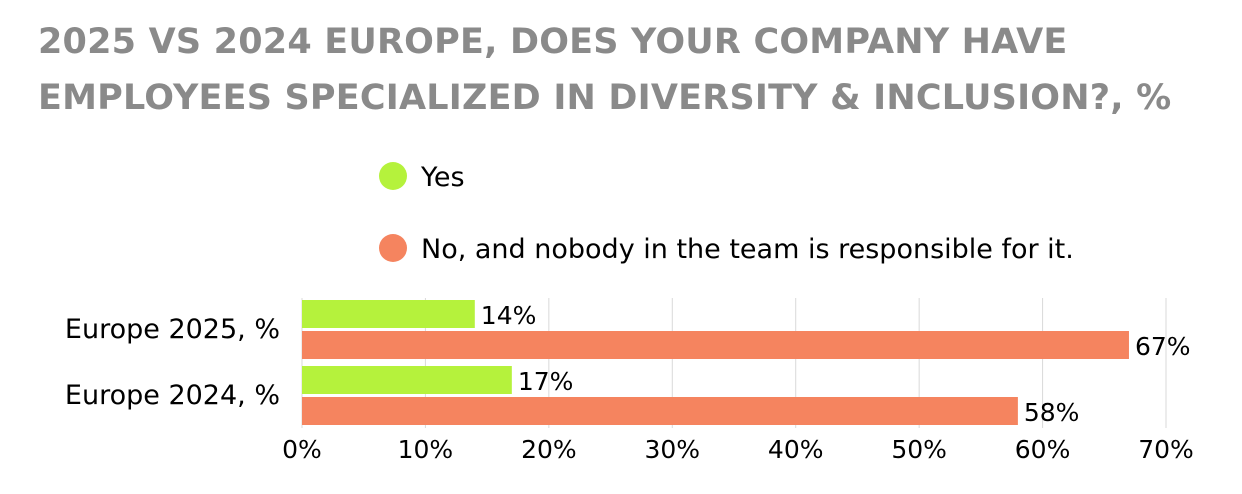  I want to click on x-tick-label: 0%, so click(302, 449).